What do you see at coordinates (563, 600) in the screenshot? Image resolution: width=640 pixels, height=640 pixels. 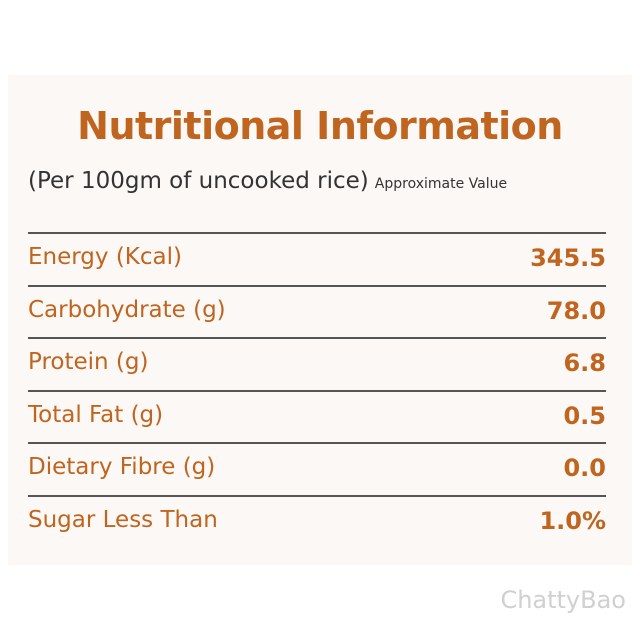 I see `watermark: ChattyBao` at bounding box center [563, 600].